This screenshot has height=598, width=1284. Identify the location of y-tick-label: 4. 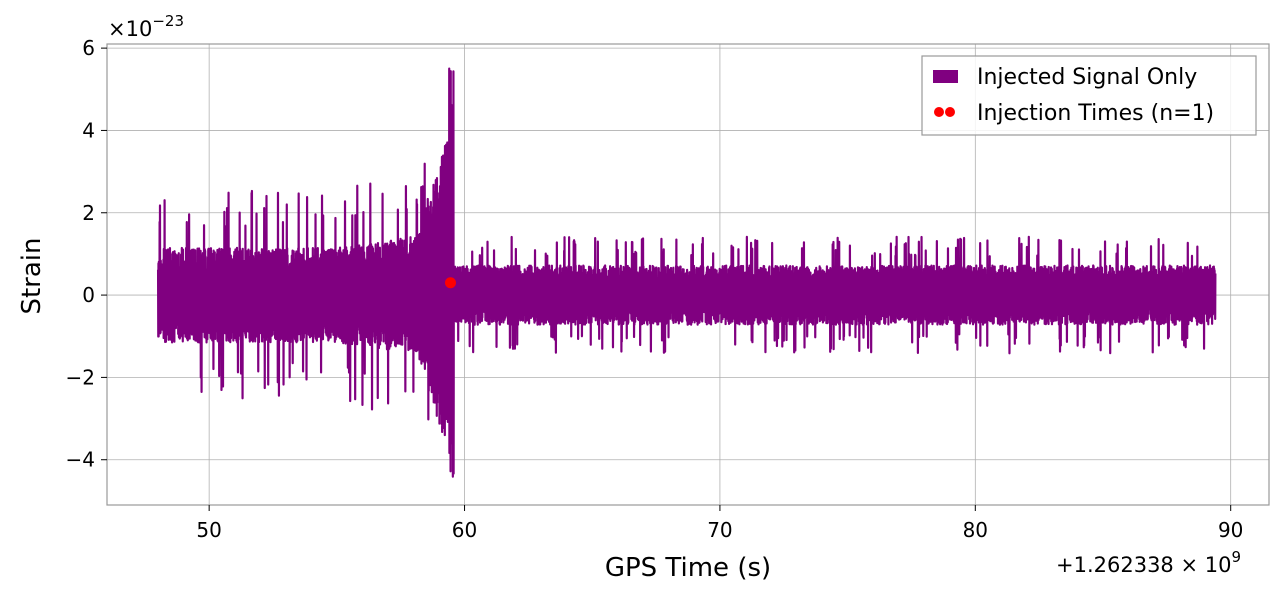
(88, 130).